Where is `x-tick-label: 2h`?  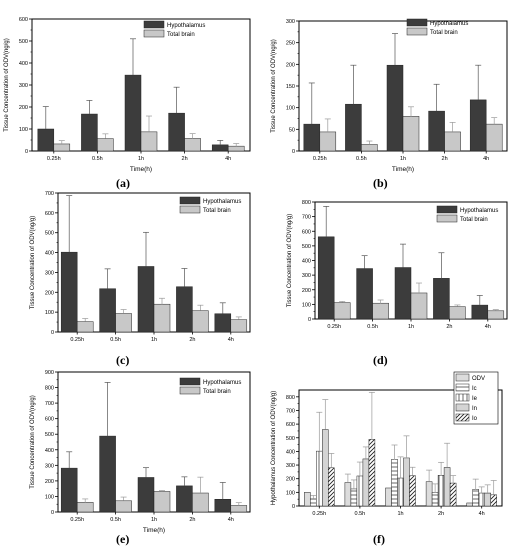
x-tick-label: 2h is located at coordinates (449, 327).